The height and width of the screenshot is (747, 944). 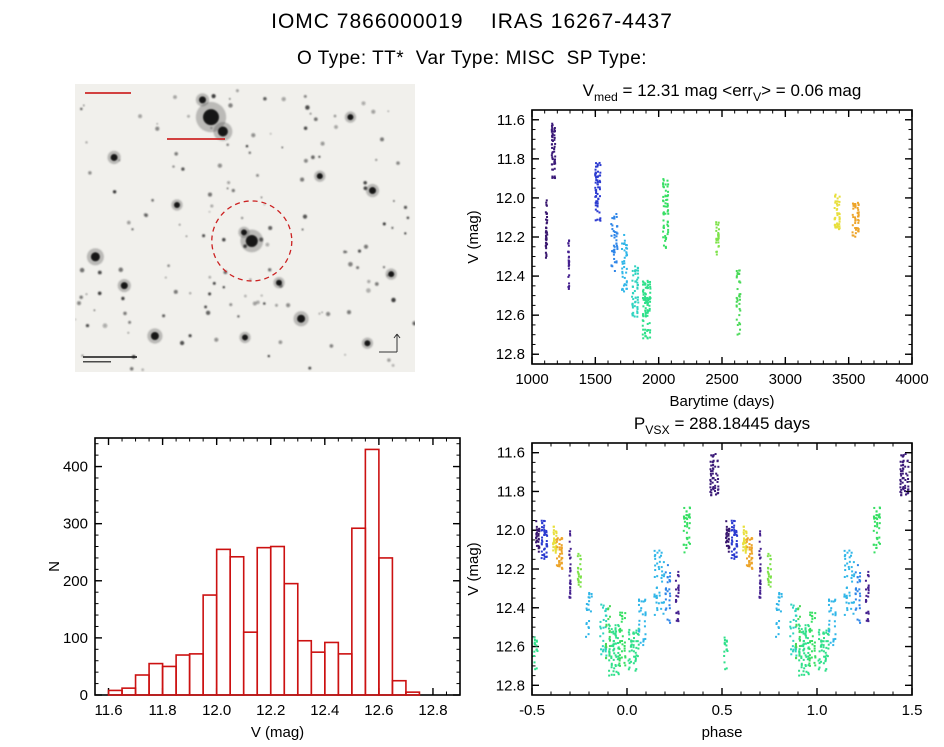 I want to click on x-tick-label: 0.5, so click(x=722, y=710).